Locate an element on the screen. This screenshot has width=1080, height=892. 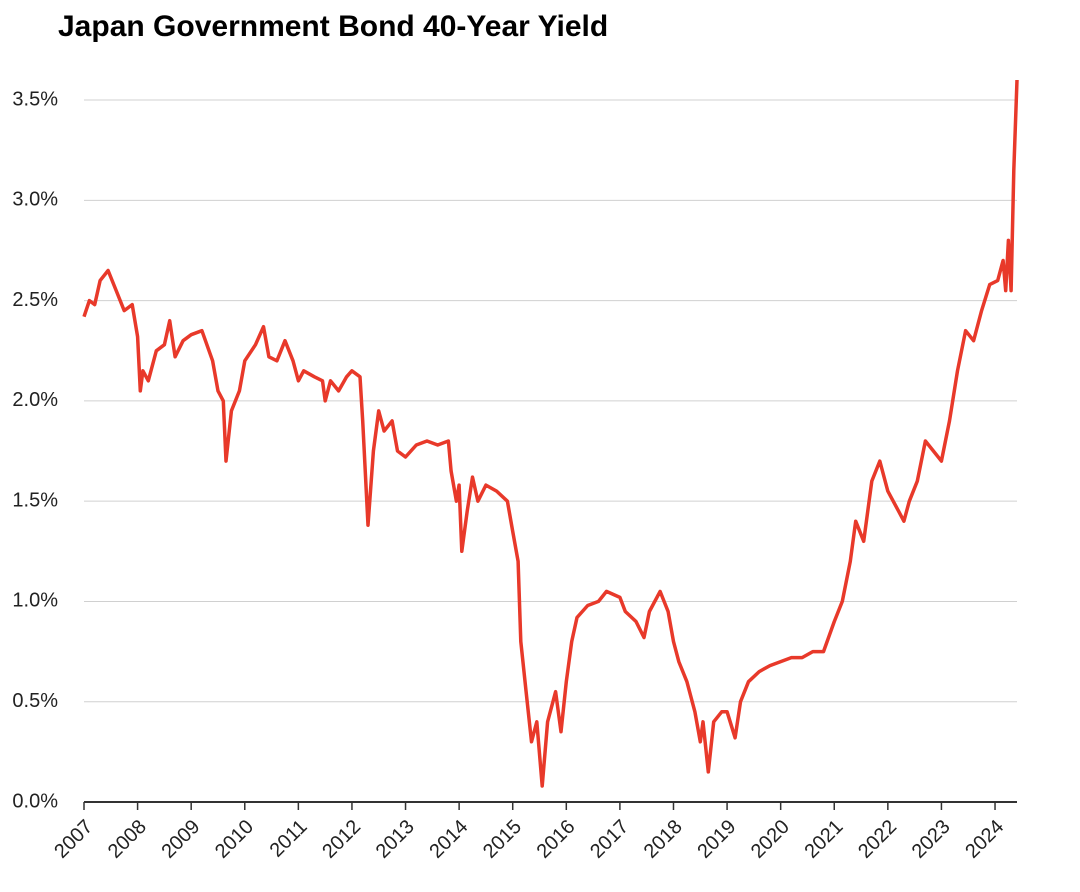
x-tick-label: 2017 is located at coordinates (609, 839).